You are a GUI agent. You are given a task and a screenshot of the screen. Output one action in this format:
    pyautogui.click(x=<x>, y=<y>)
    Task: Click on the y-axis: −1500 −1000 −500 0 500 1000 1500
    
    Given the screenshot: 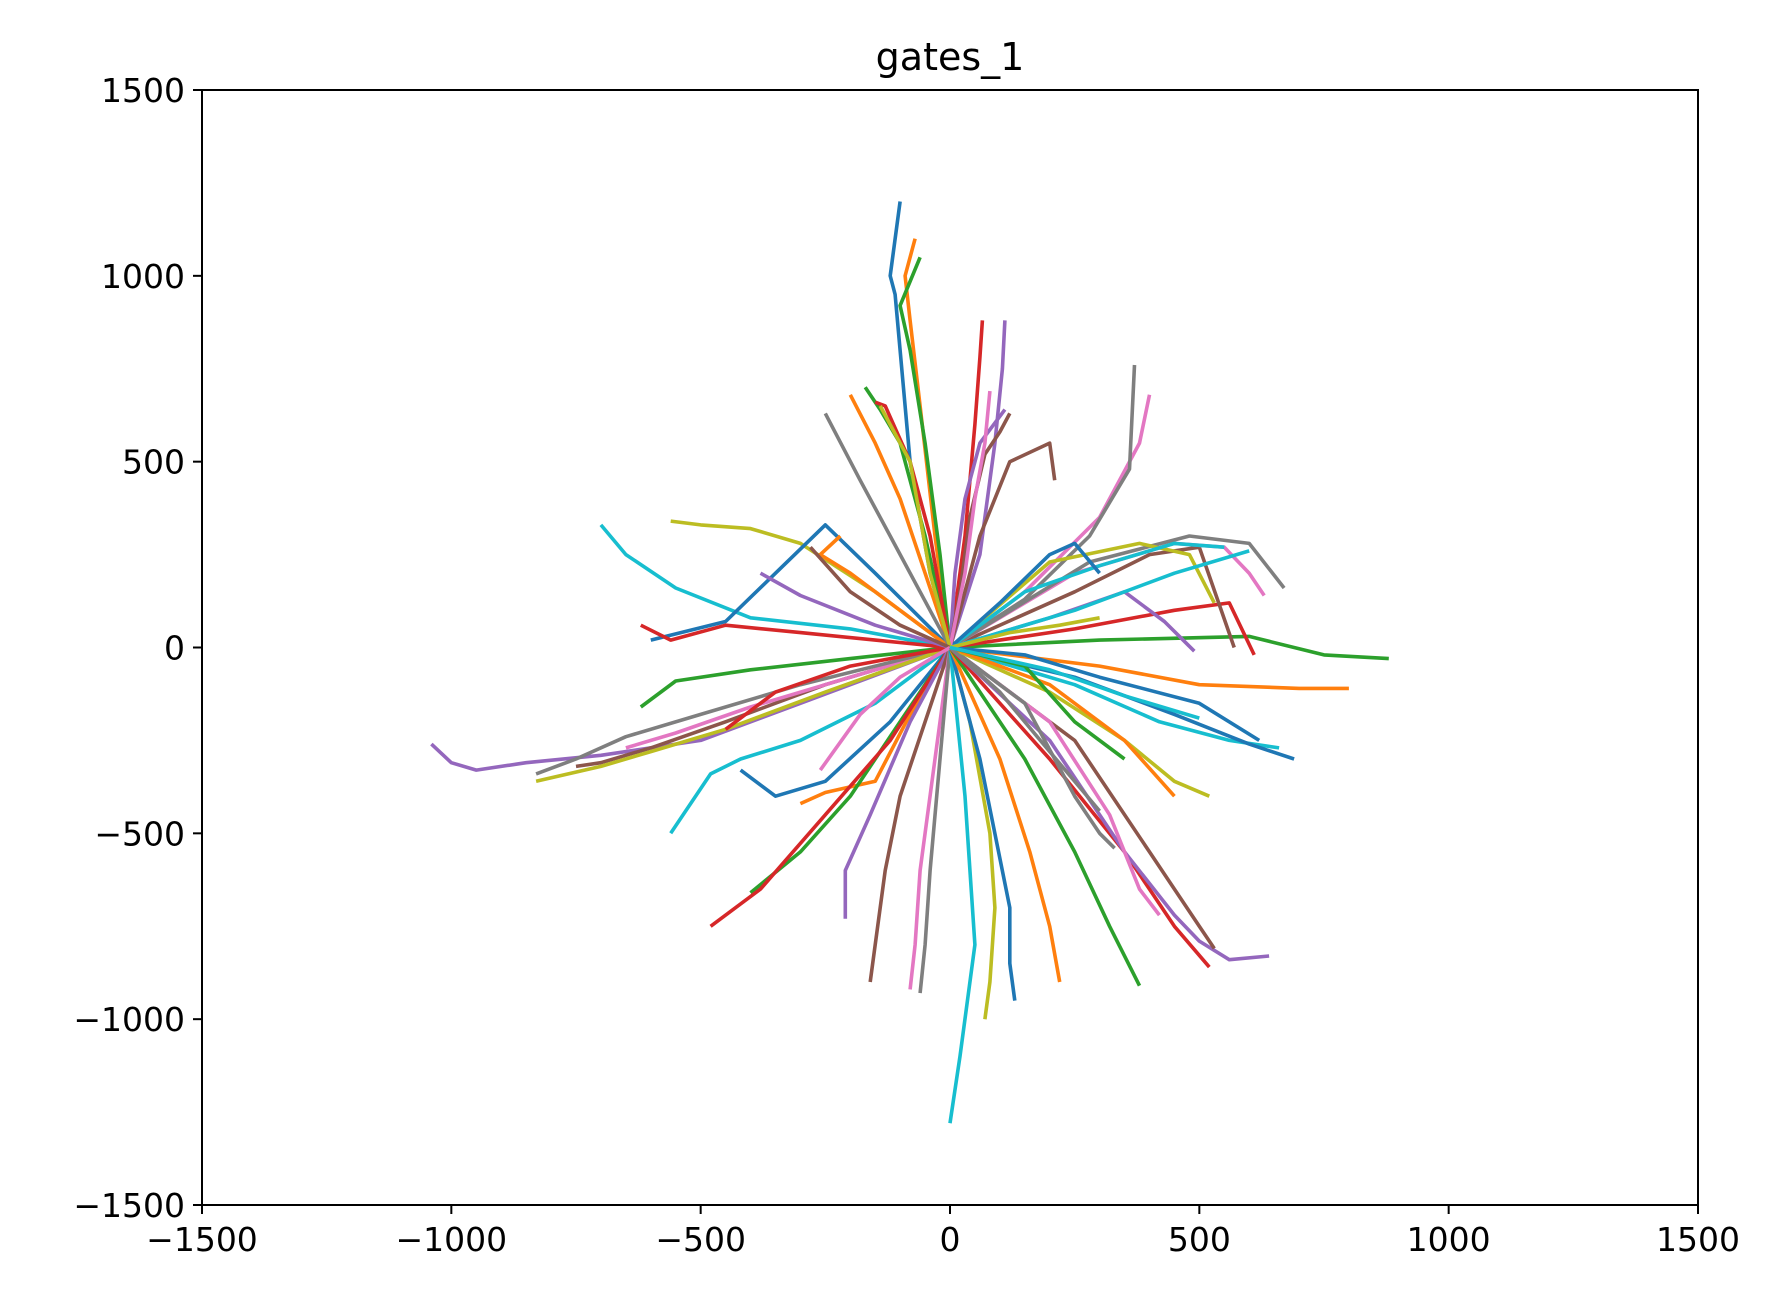 What is the action you would take?
    pyautogui.click(x=137, y=648)
    